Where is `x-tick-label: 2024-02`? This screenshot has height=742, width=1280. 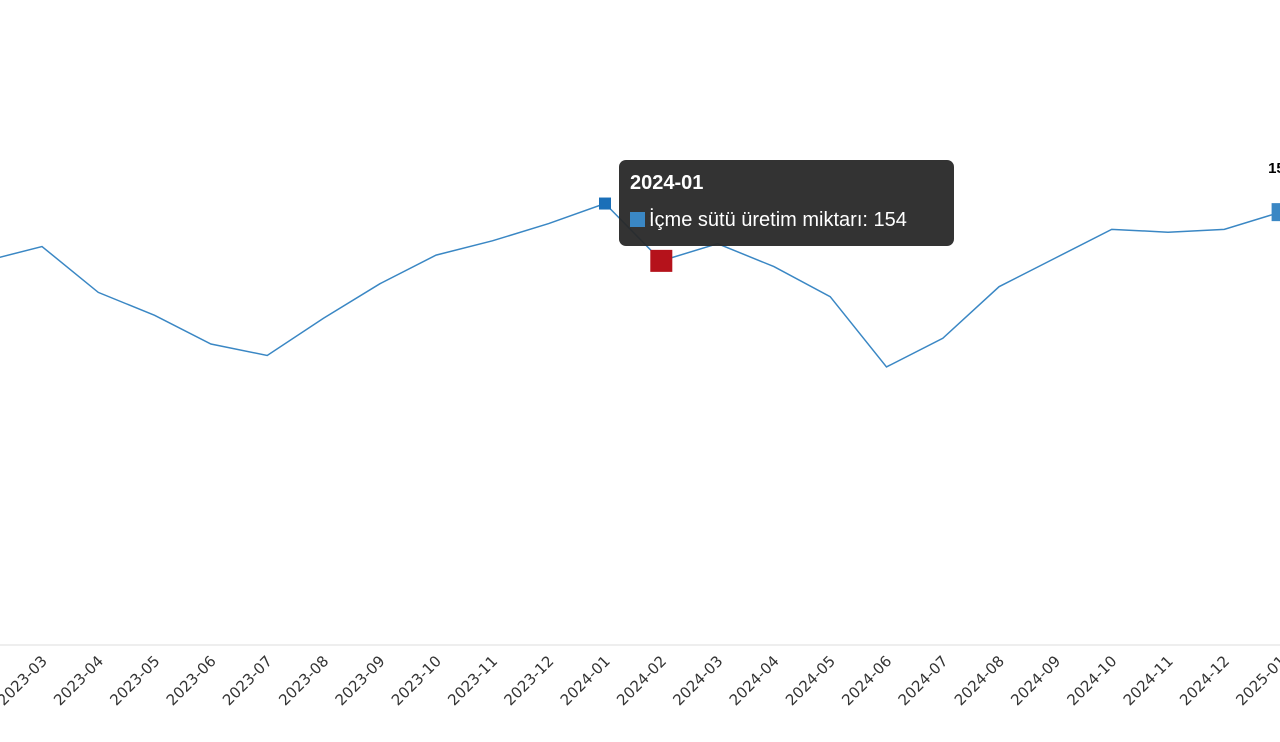 x-tick-label: 2024-02 is located at coordinates (641, 680).